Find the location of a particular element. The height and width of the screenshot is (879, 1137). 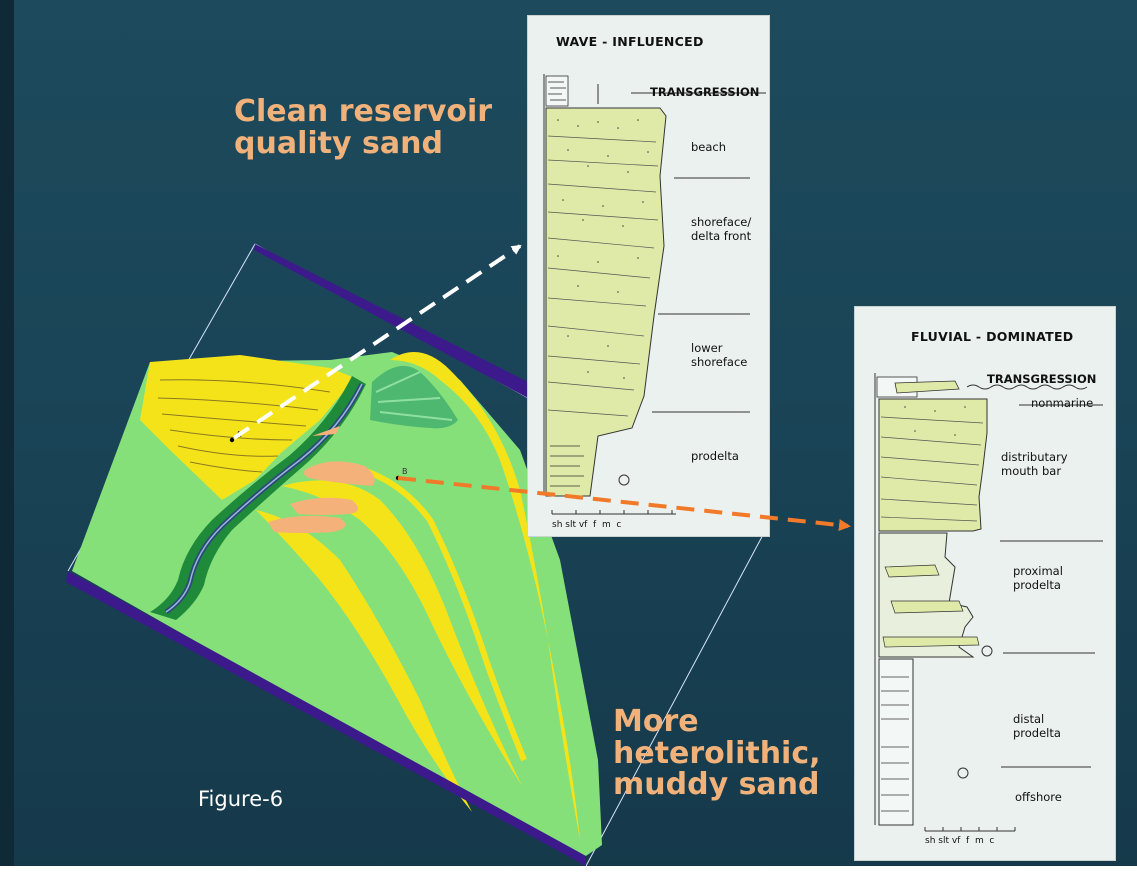

fluvial-log-column is located at coordinates (988, 602).